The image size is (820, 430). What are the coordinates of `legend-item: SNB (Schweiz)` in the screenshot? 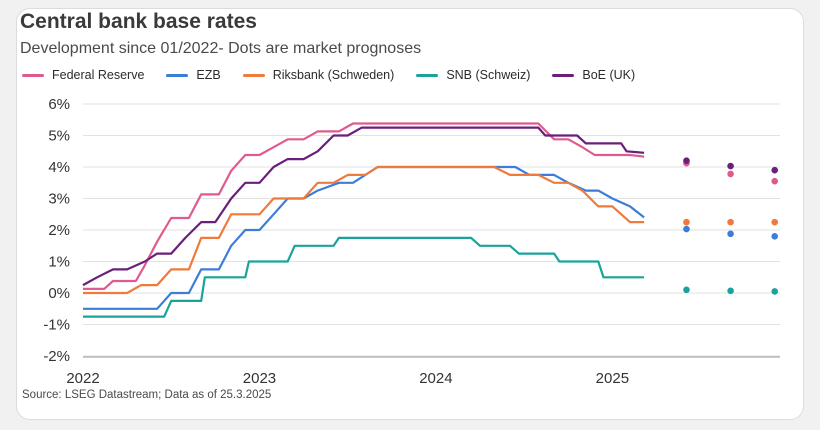 It's located at (473, 75).